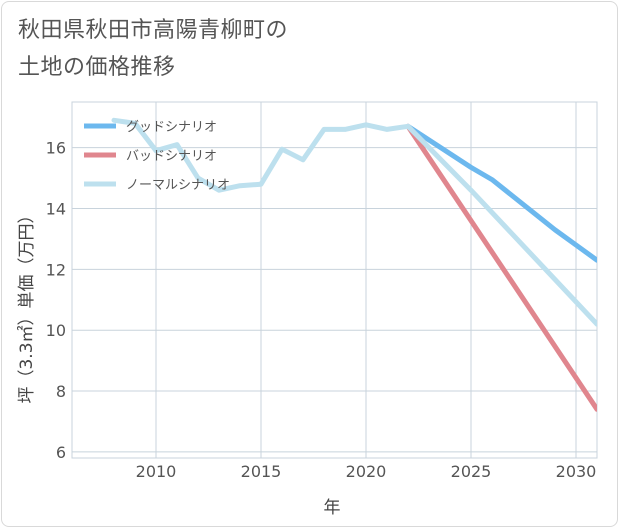 The image size is (621, 530). What do you see at coordinates (366, 471) in the screenshot?
I see `x-tick-label: 2020` at bounding box center [366, 471].